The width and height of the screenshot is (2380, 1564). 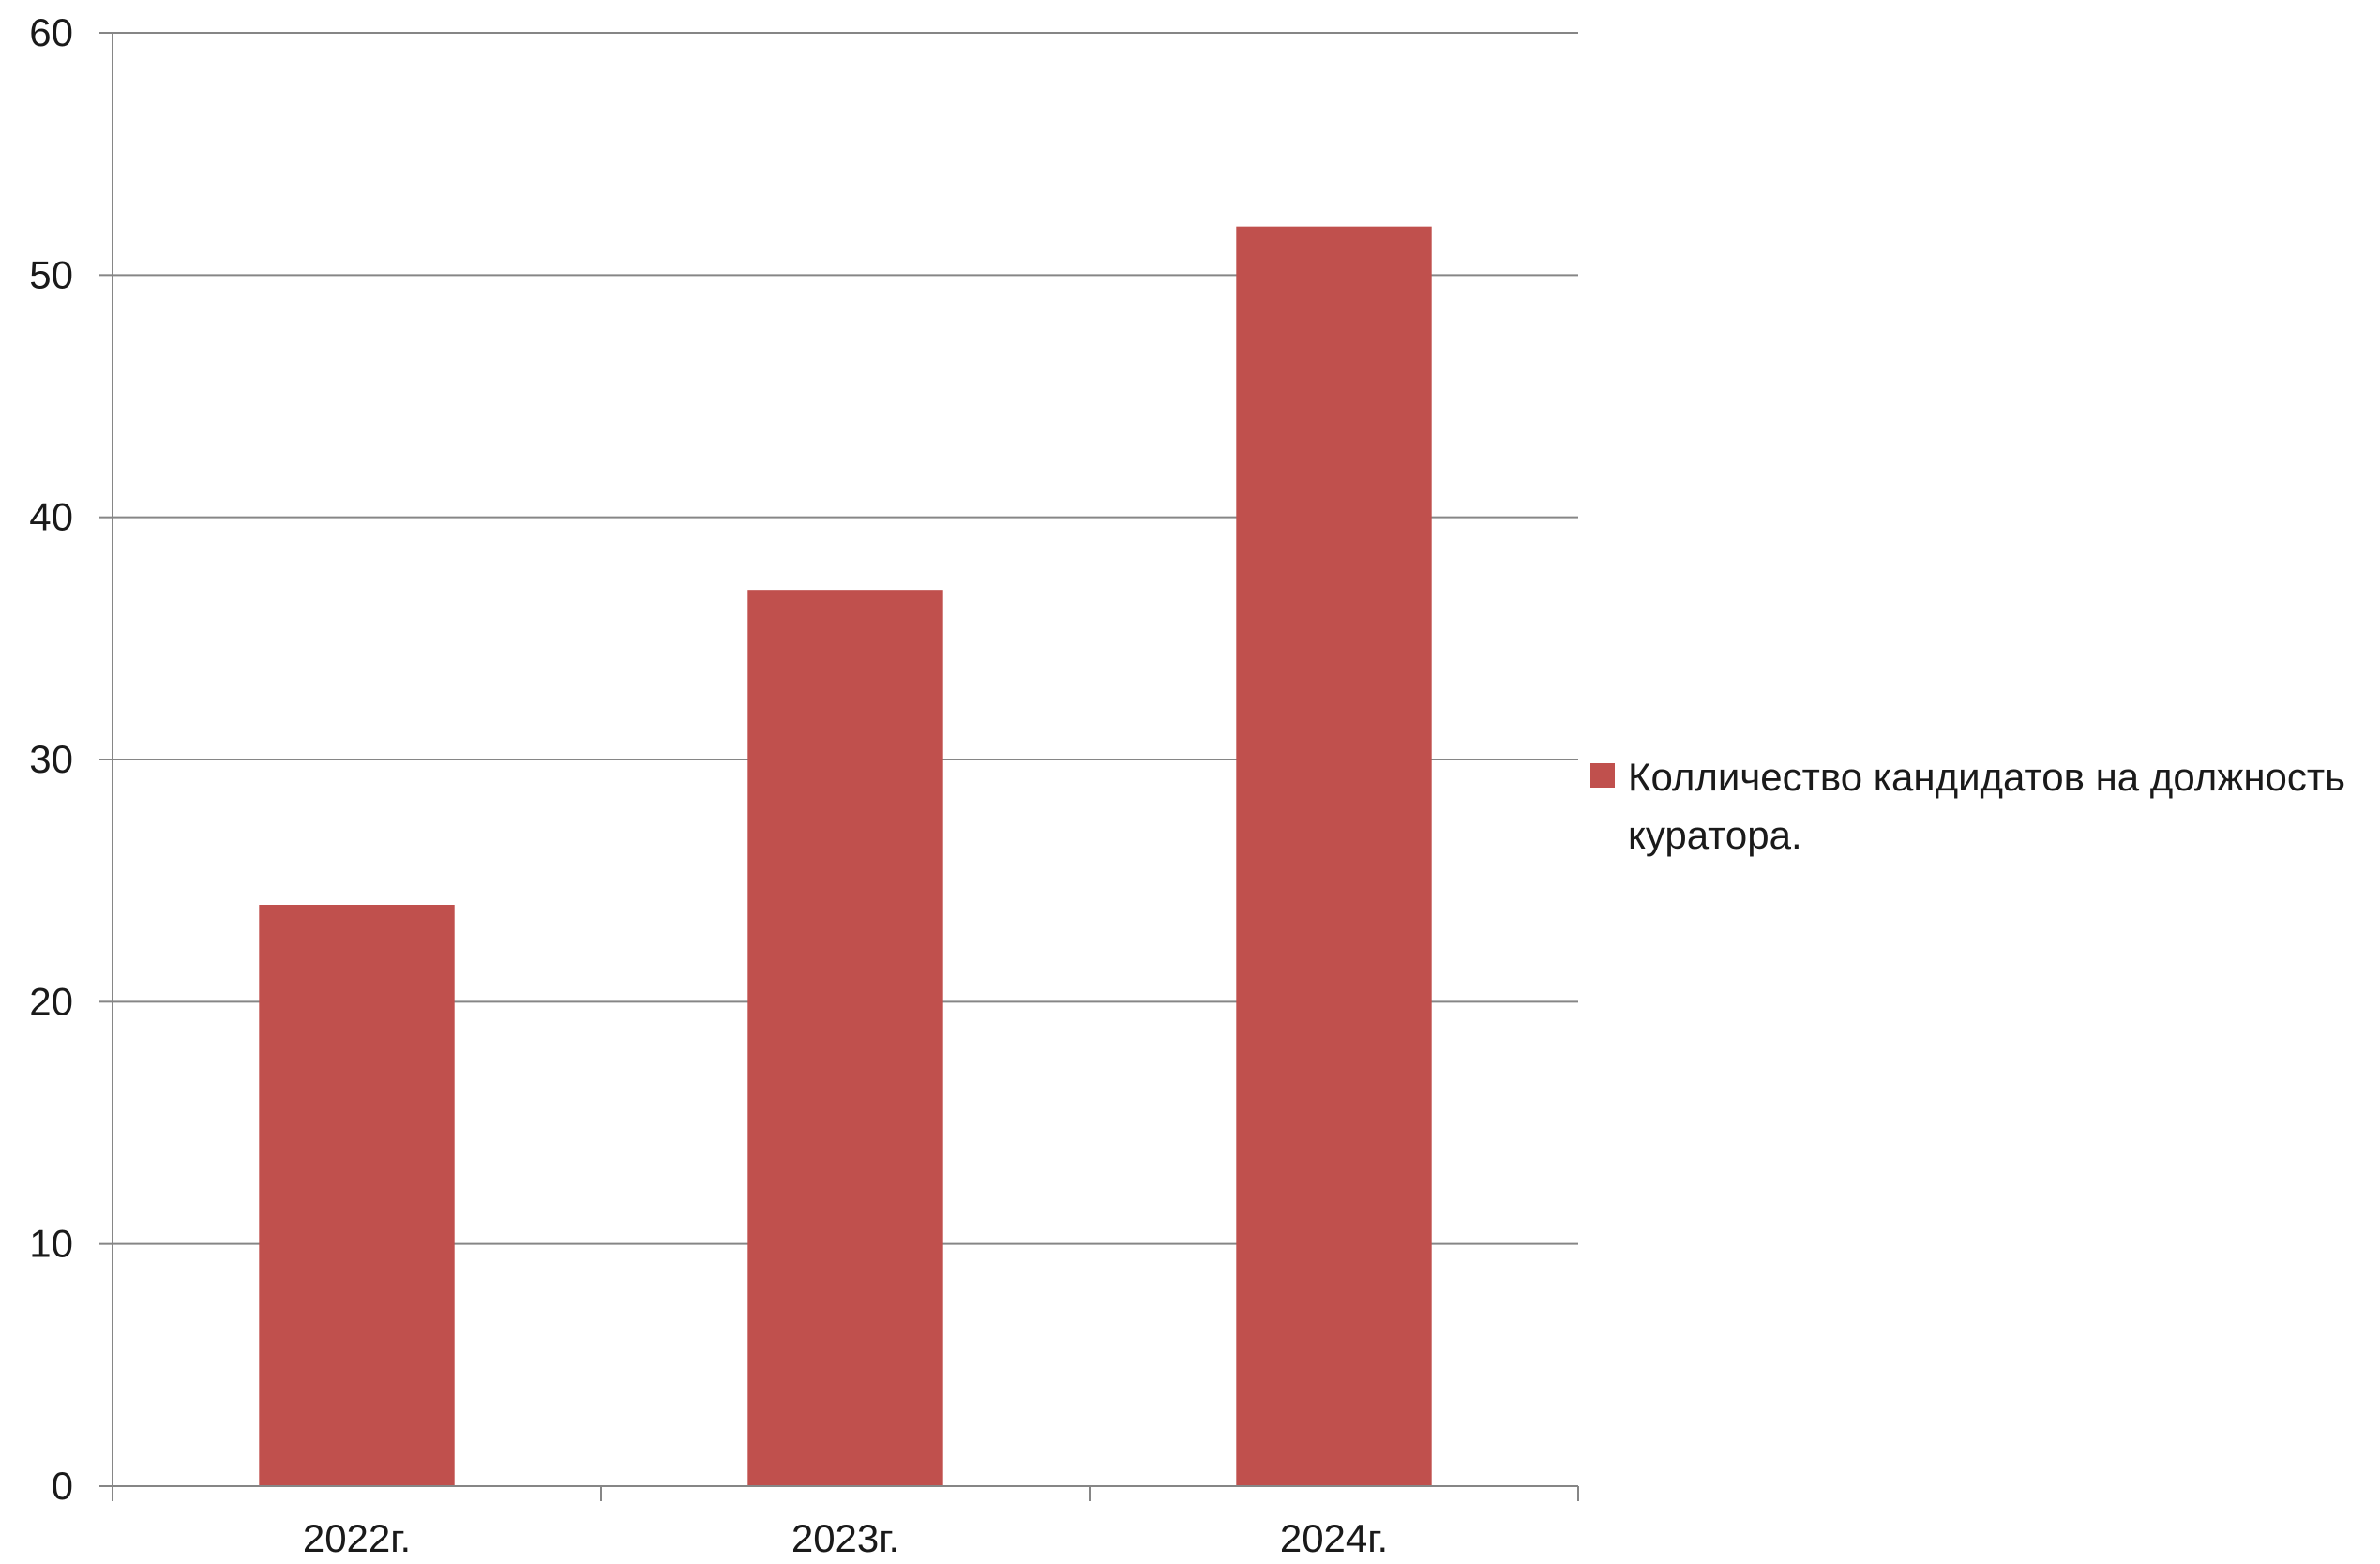 I want to click on bar-2023г., so click(x=845, y=1038).